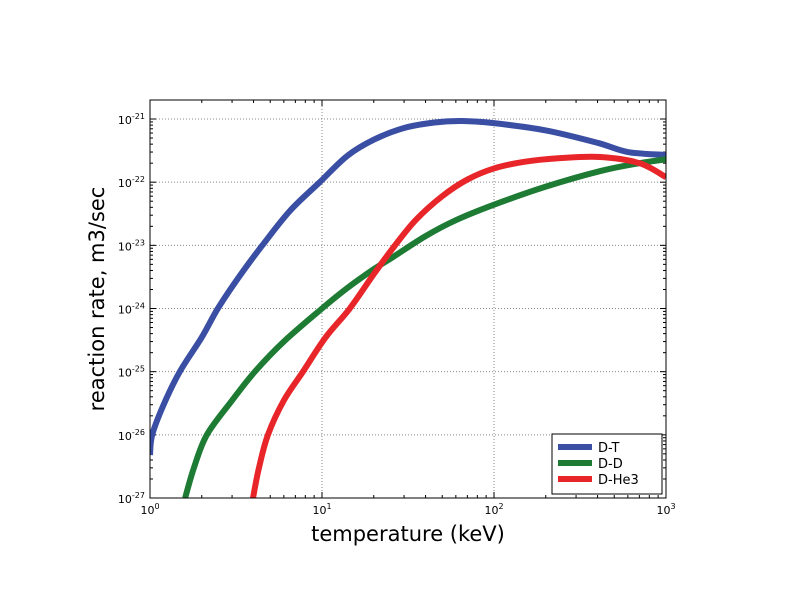 The image size is (800, 600). What do you see at coordinates (610, 464) in the screenshot?
I see `legend-label: D-D` at bounding box center [610, 464].